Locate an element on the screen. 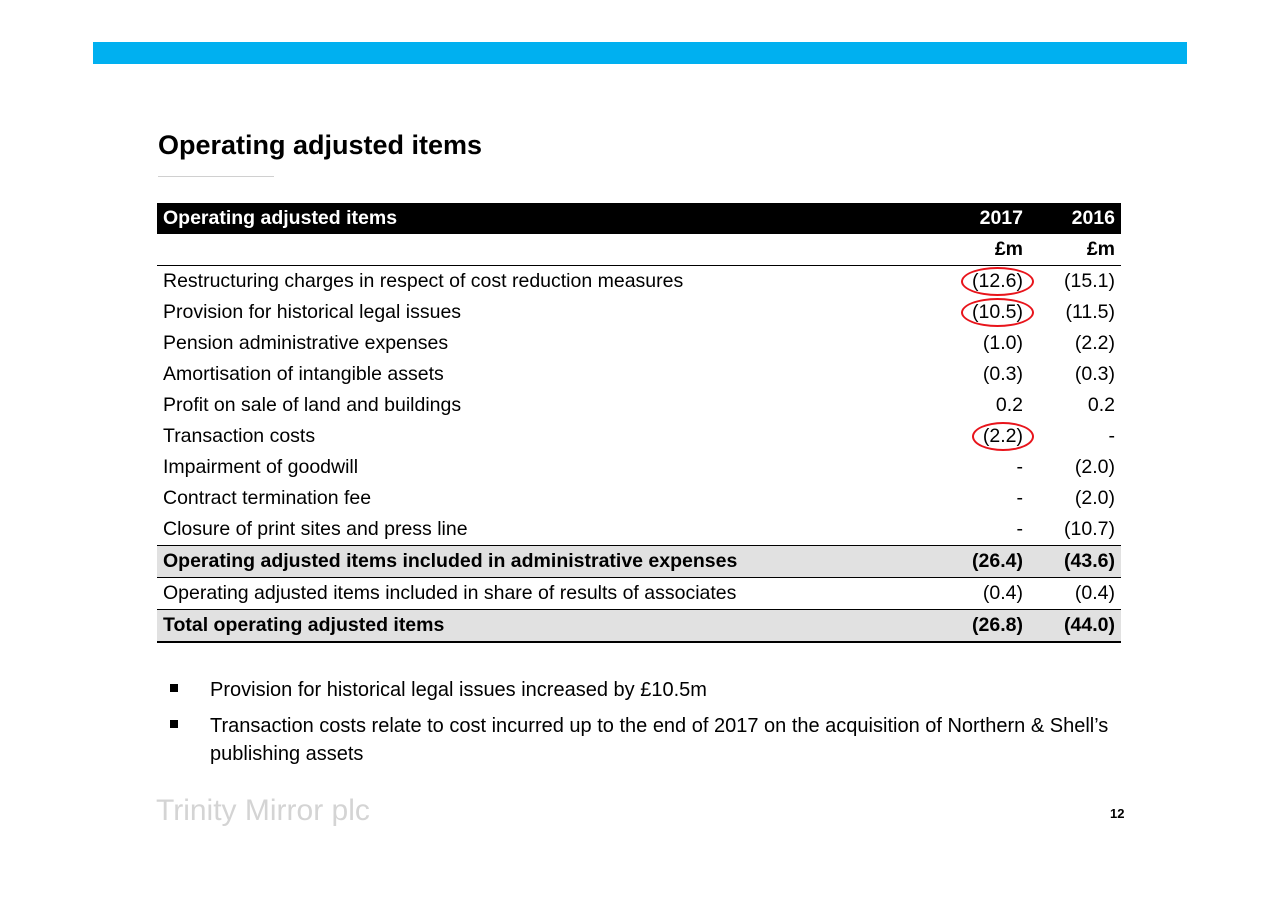 This screenshot has height=905, width=1280. row-label: Contract termination fee is located at coordinates (267, 498).